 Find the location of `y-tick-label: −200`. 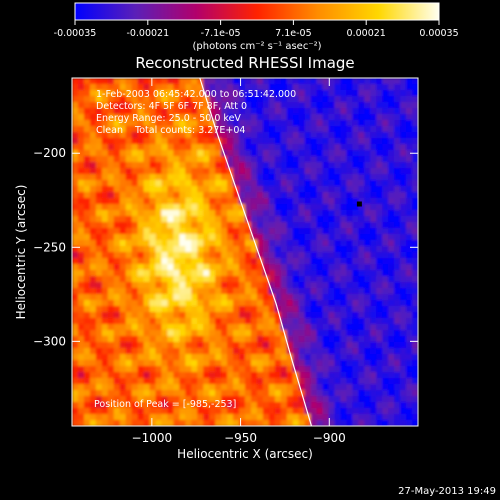

y-tick-label: −200 is located at coordinates (49, 153).